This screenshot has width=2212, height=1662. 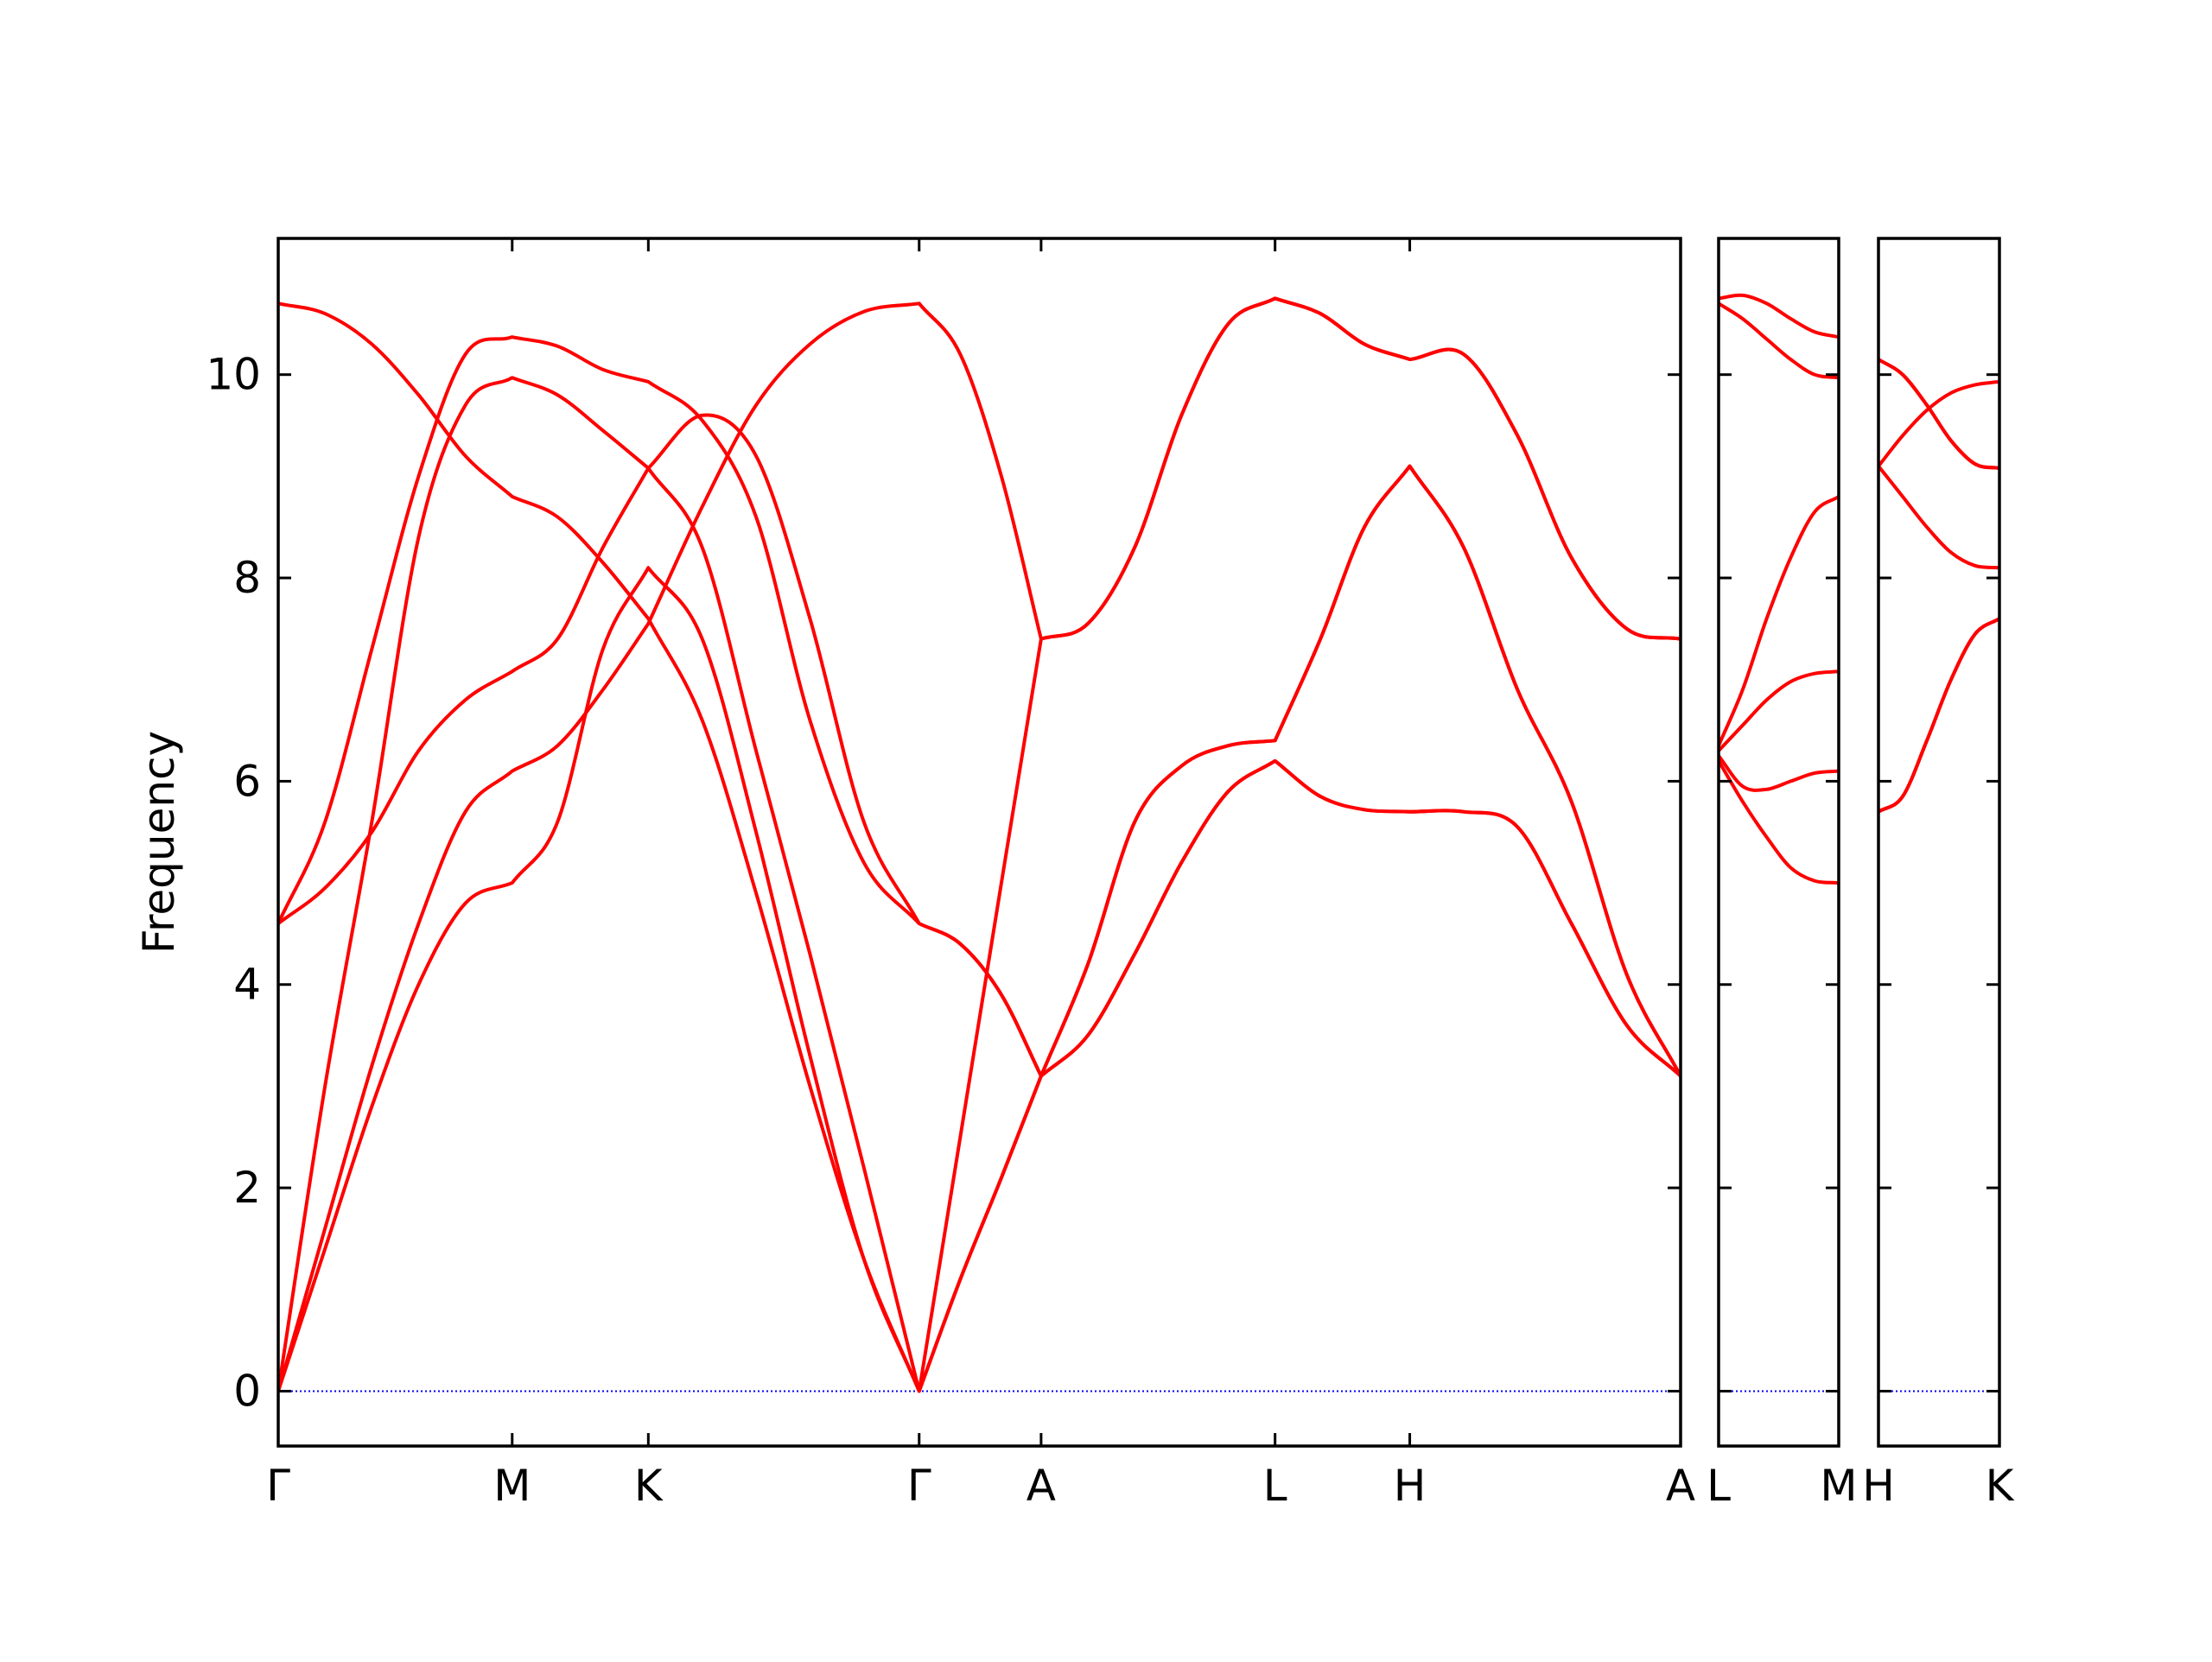 I want to click on y-tick-label: 6, so click(x=247, y=781).